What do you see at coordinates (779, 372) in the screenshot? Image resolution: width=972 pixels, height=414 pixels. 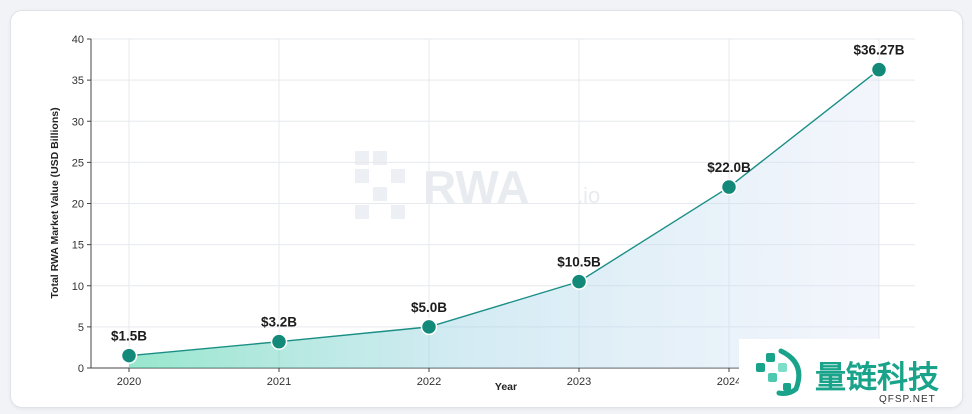 I see `brand-logo-icon` at bounding box center [779, 372].